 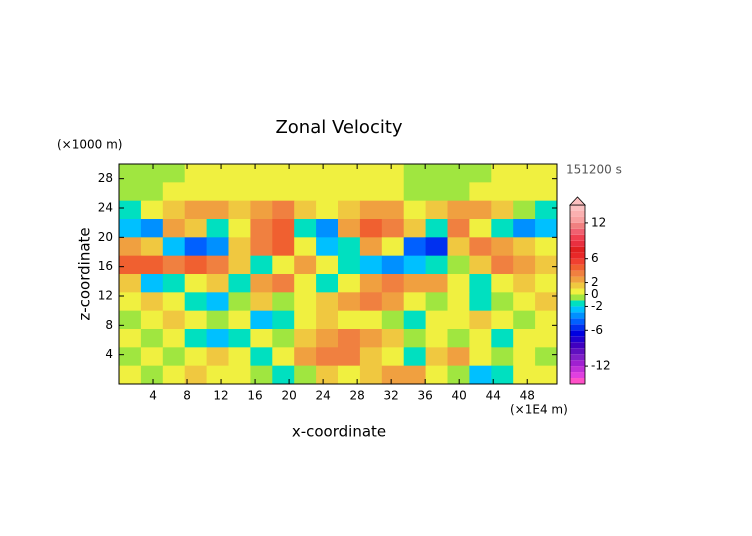 I want to click on x-tick-label: 8, so click(x=187, y=396).